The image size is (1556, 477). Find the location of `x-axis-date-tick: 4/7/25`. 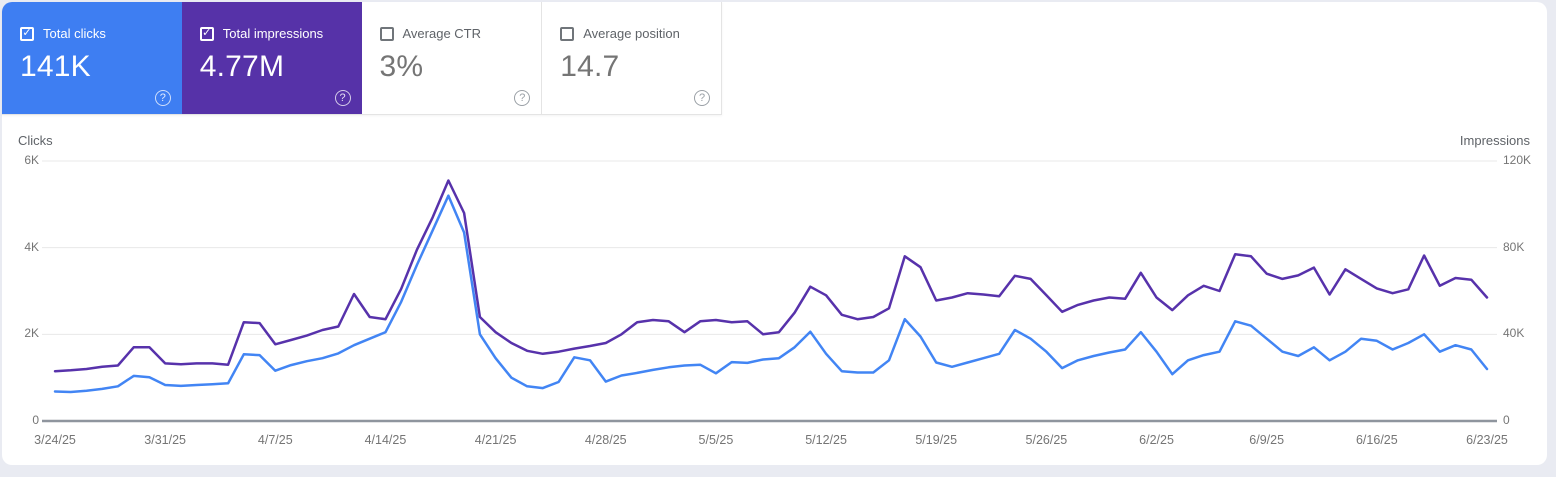

x-axis-date-tick: 4/7/25 is located at coordinates (275, 440).